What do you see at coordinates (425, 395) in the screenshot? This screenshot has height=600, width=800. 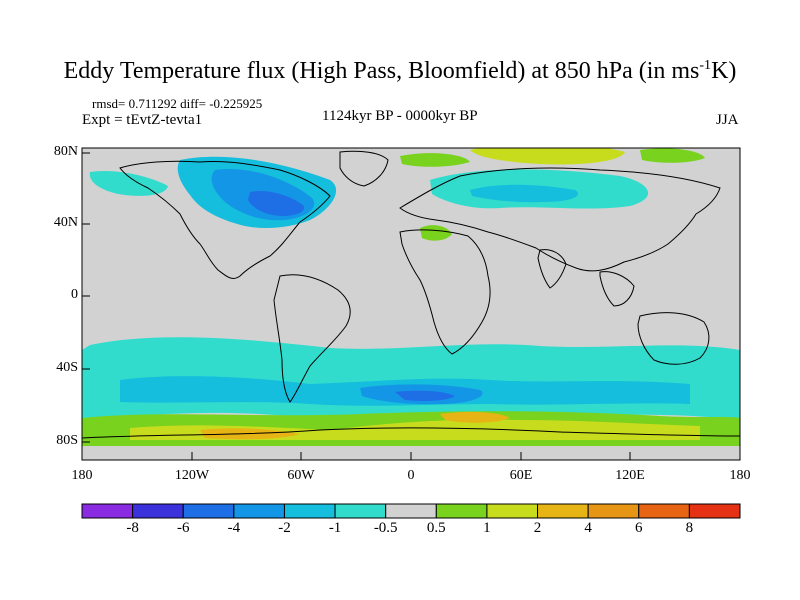 I see `anomaly-region-so-darkcore` at bounding box center [425, 395].